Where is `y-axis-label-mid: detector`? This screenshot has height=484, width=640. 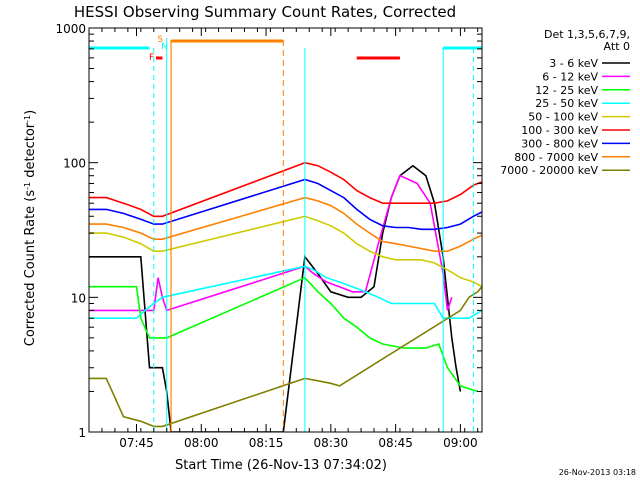
y-axis-label-mid: detector is located at coordinates (30, 152).